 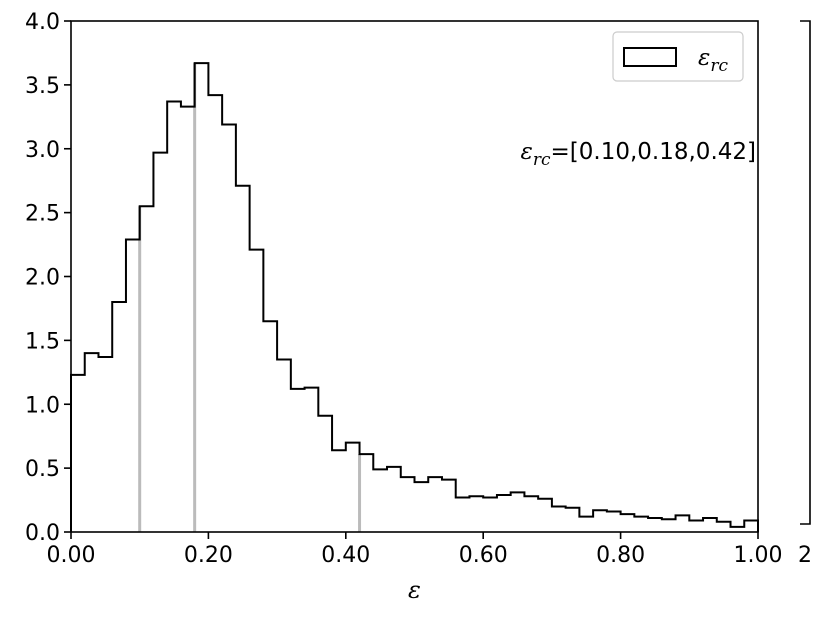 I want to click on annotation-subscript: rc, so click(x=542, y=160).